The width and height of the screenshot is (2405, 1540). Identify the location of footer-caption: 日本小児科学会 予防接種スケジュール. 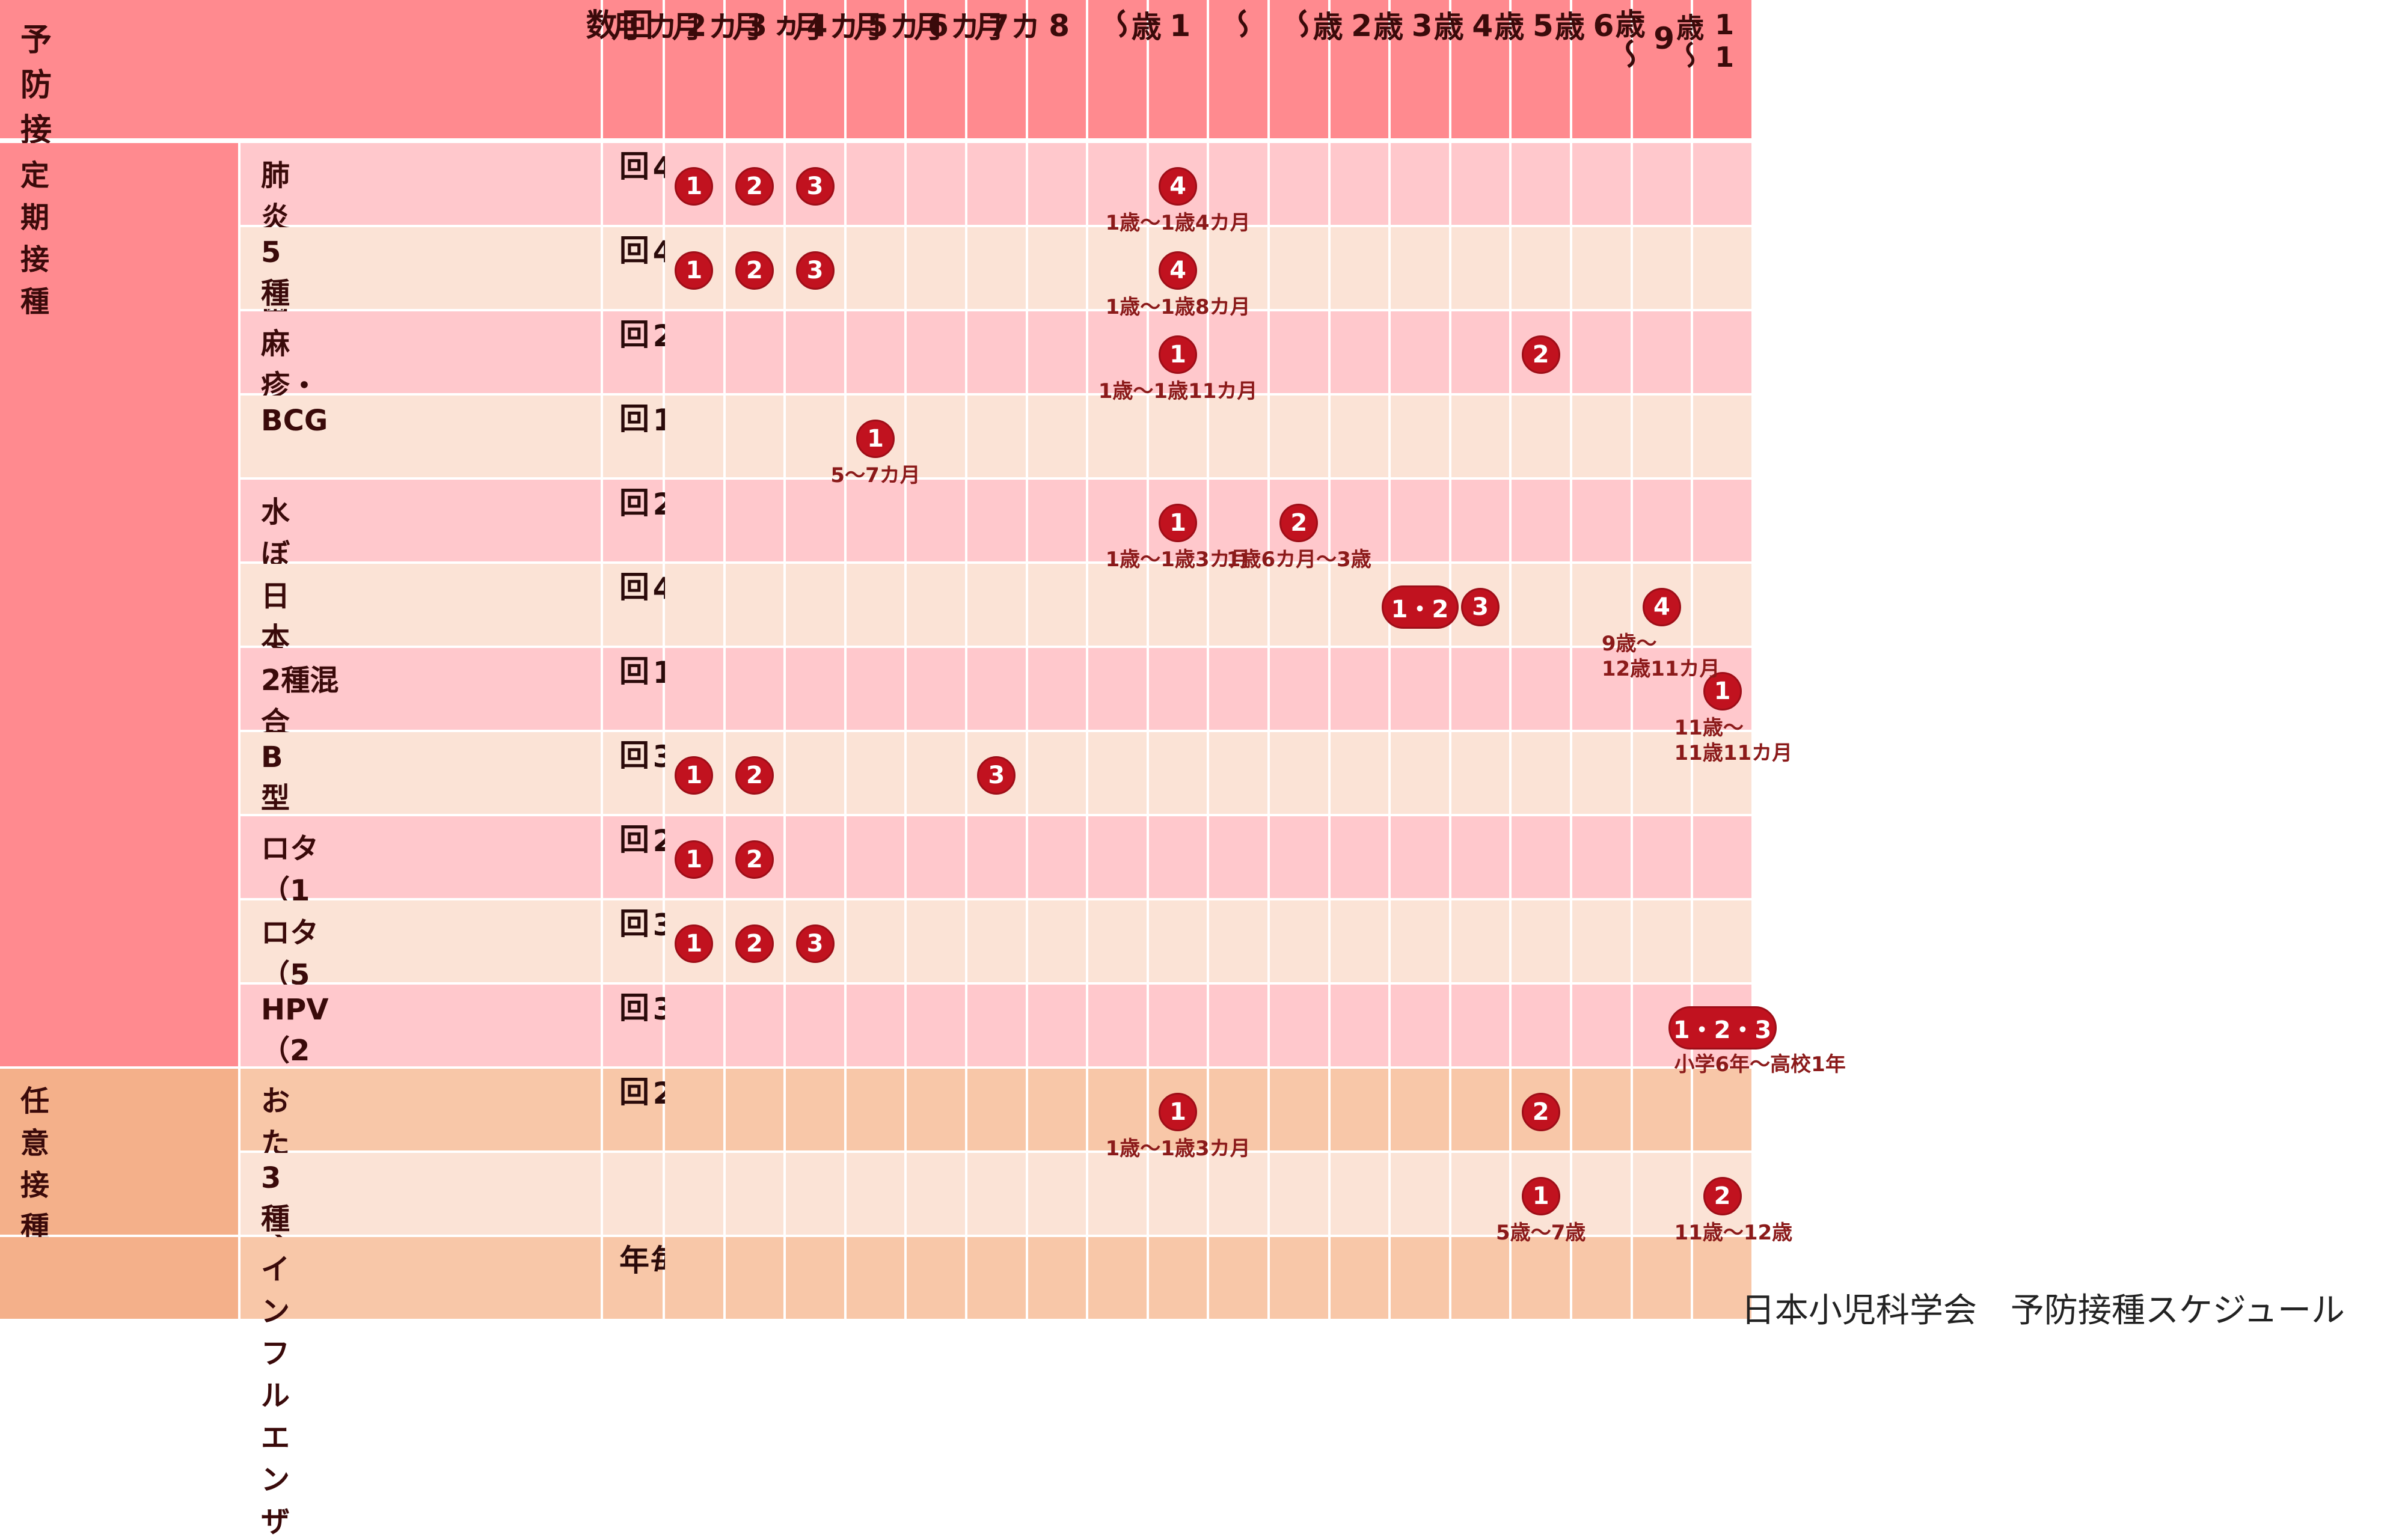
(2043, 1310).